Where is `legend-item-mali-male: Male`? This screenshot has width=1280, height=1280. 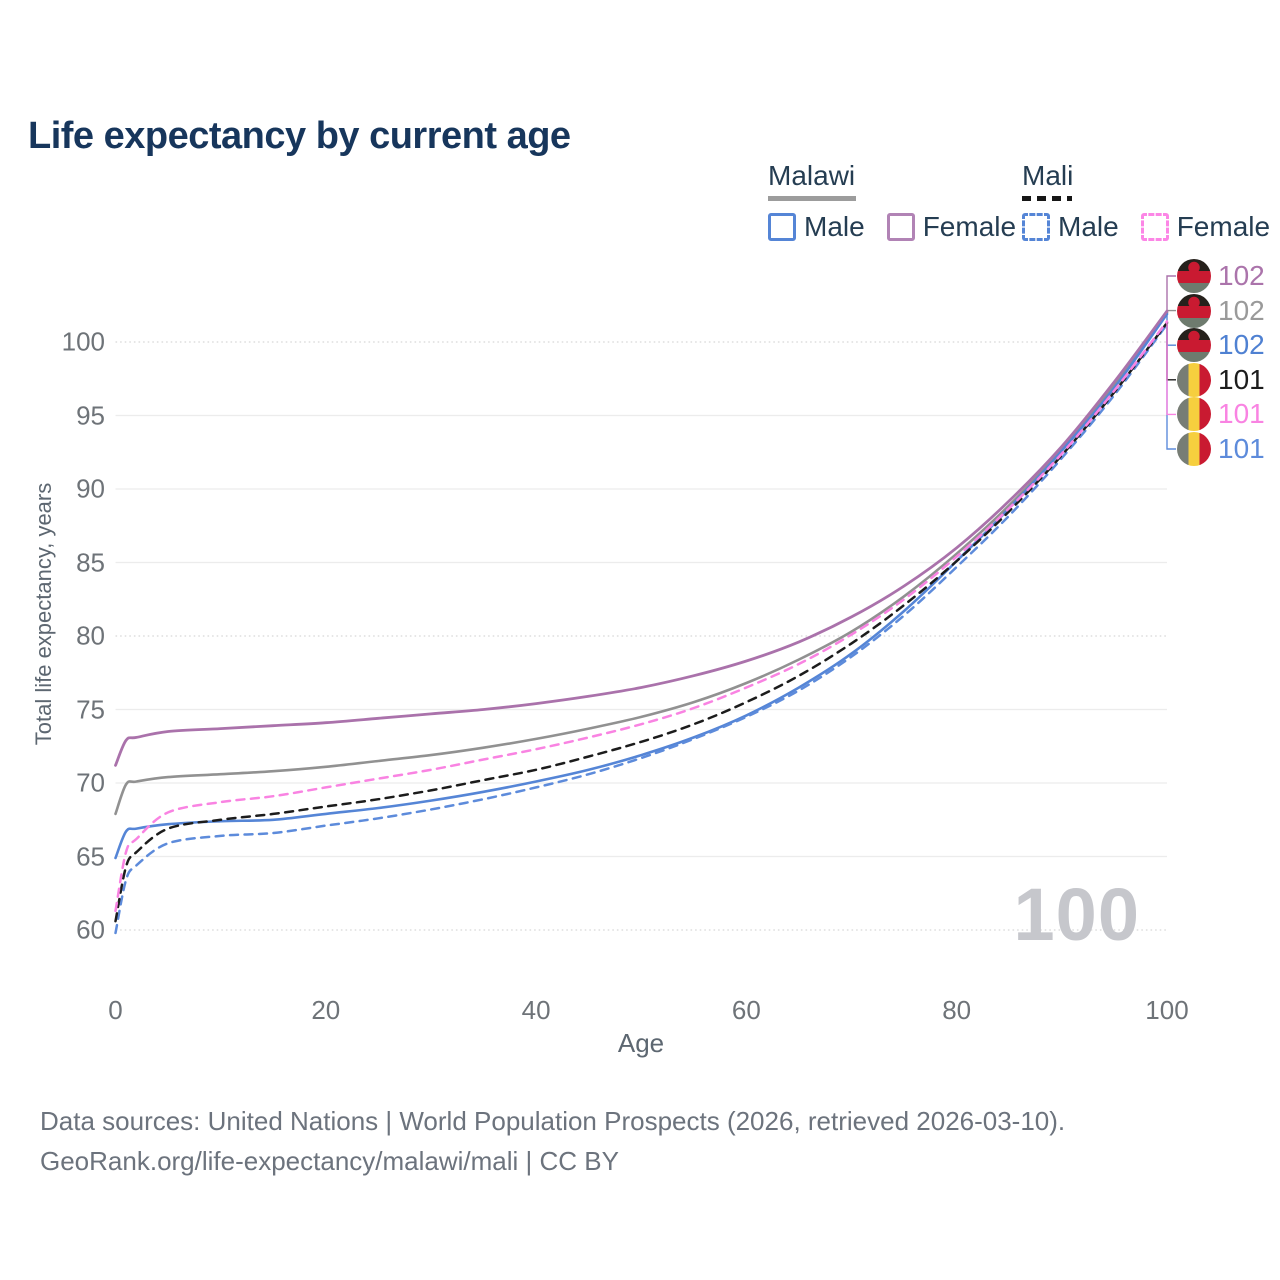 legend-item-mali-male: Male is located at coordinates (1070, 227).